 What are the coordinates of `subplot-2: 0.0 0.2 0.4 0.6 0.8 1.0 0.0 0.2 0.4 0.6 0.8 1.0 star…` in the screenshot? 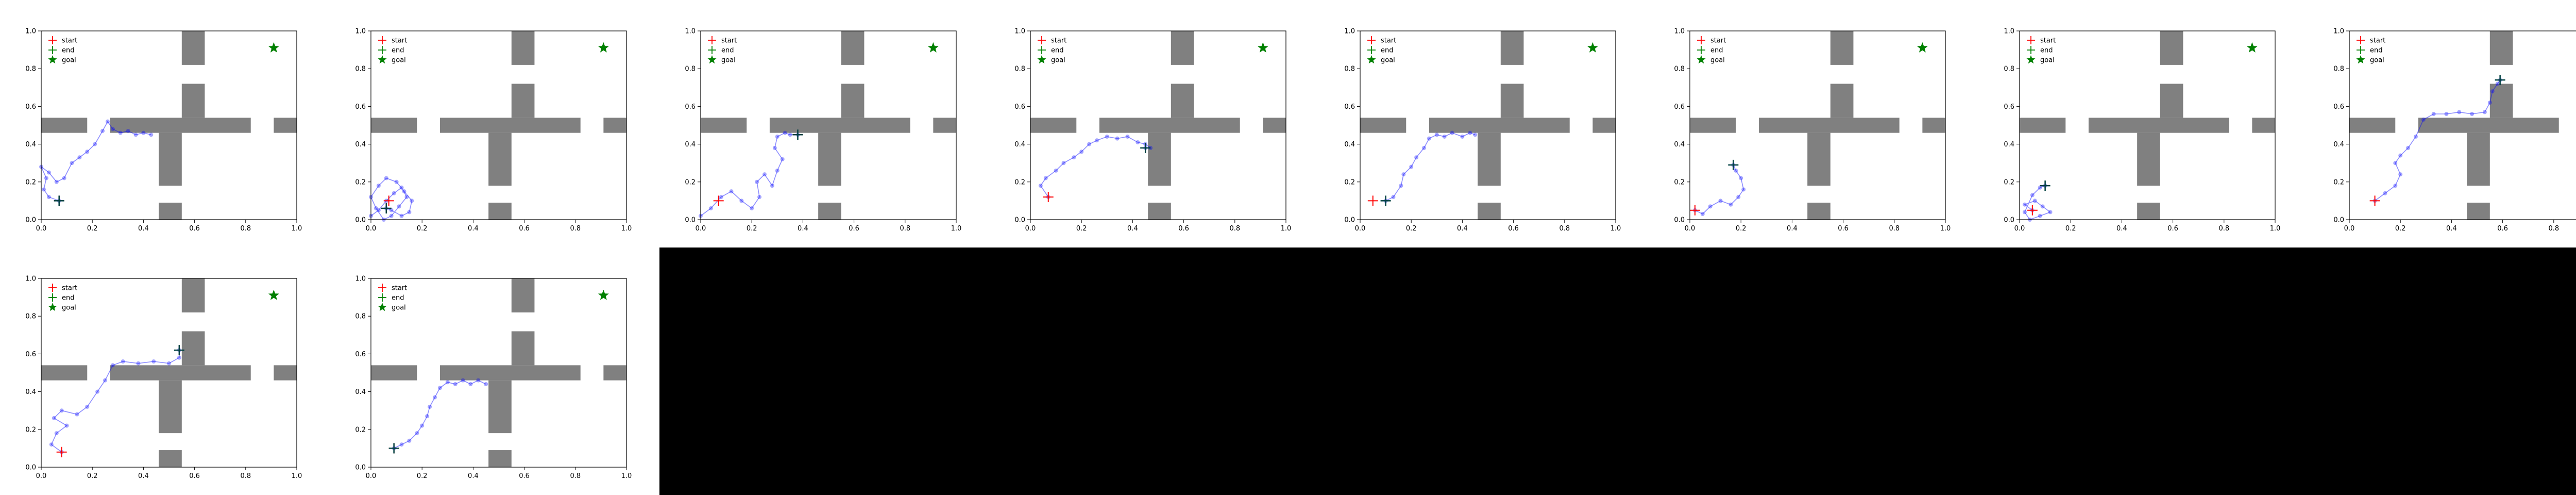 It's located at (493, 130).